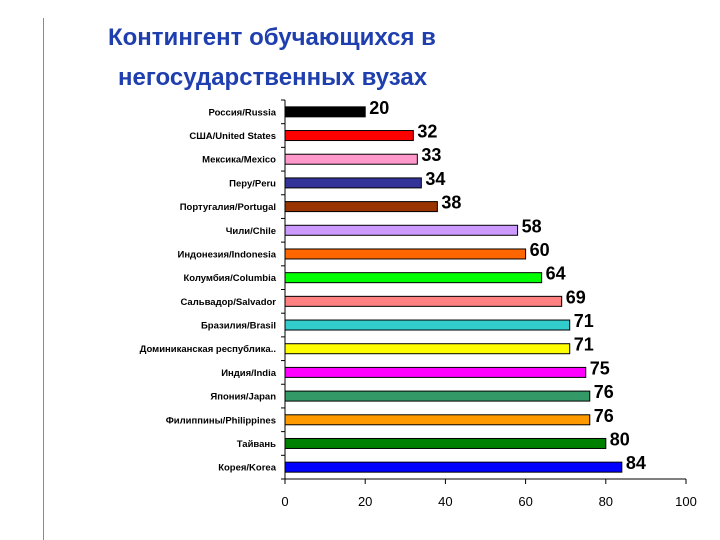 This screenshot has width=720, height=540. What do you see at coordinates (576, 297) in the screenshot?
I see `value-label: 69` at bounding box center [576, 297].